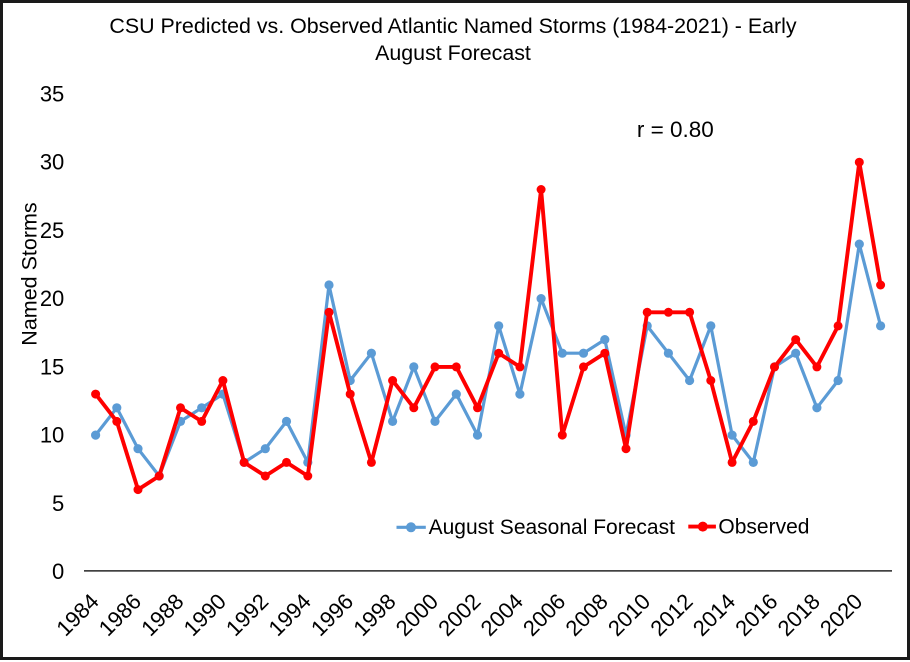  Describe the element at coordinates (58, 571) in the screenshot. I see `svg-text: 0` at that location.